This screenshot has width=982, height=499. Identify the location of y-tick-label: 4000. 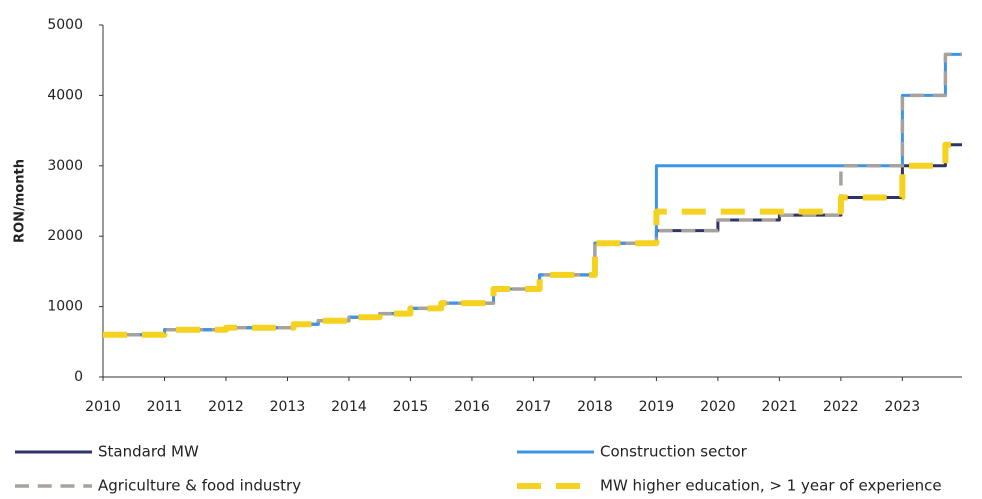
(65, 95).